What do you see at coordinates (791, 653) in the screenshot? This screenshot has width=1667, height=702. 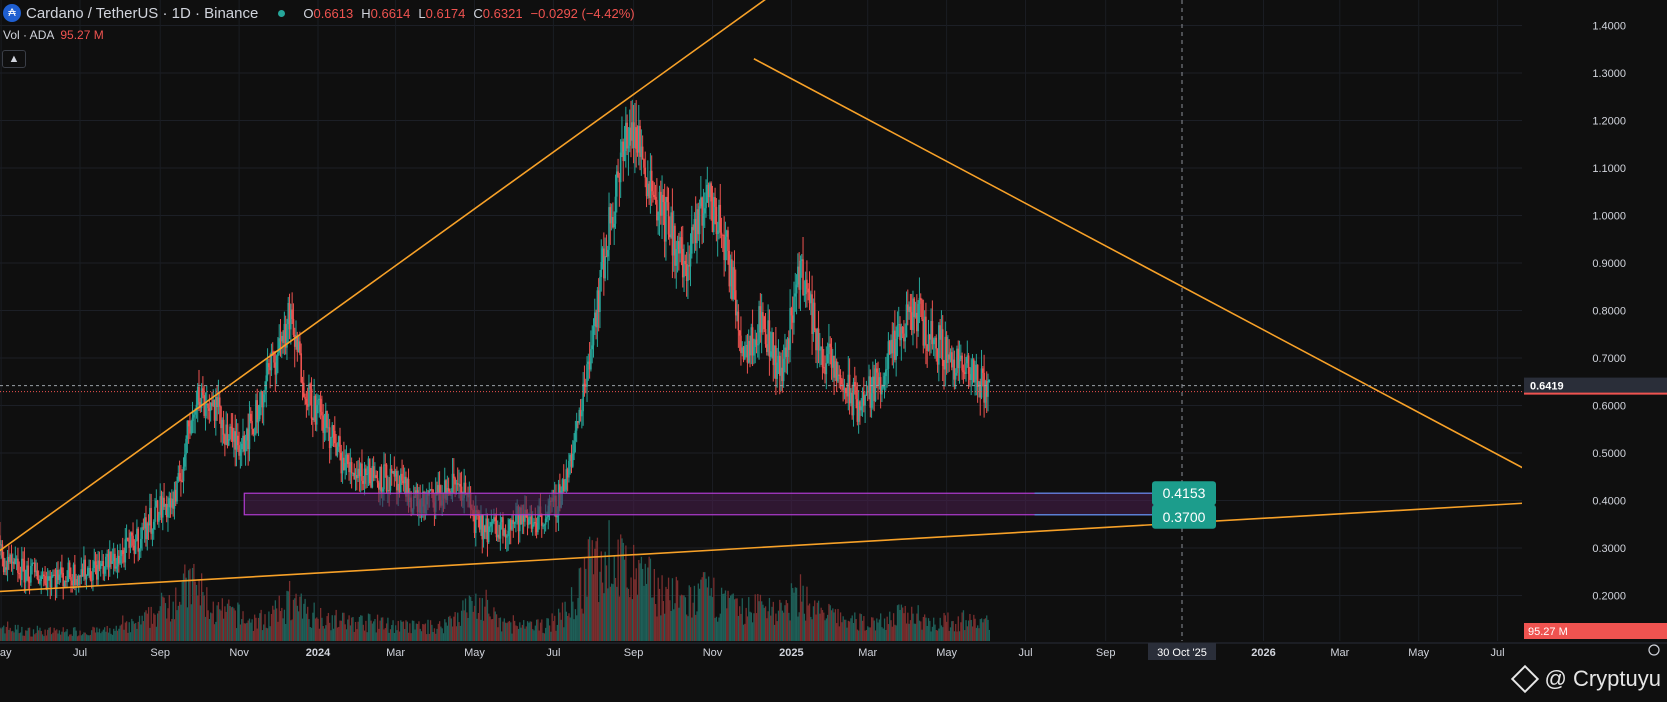 I see `time-tick-label: 2025` at bounding box center [791, 653].